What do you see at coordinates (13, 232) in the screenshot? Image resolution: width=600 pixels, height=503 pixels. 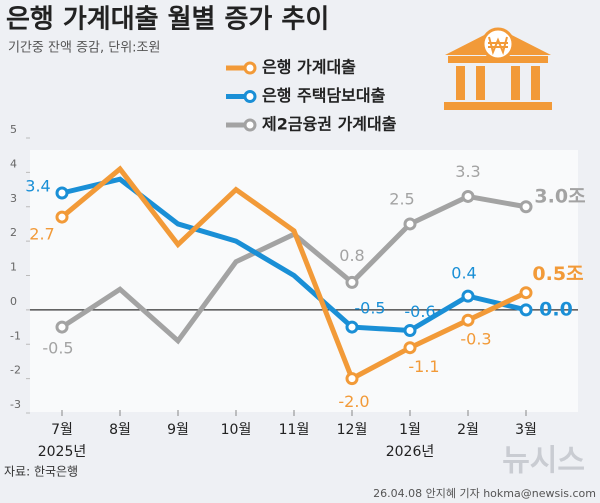 I see `y-tick-label: 2` at bounding box center [13, 232].